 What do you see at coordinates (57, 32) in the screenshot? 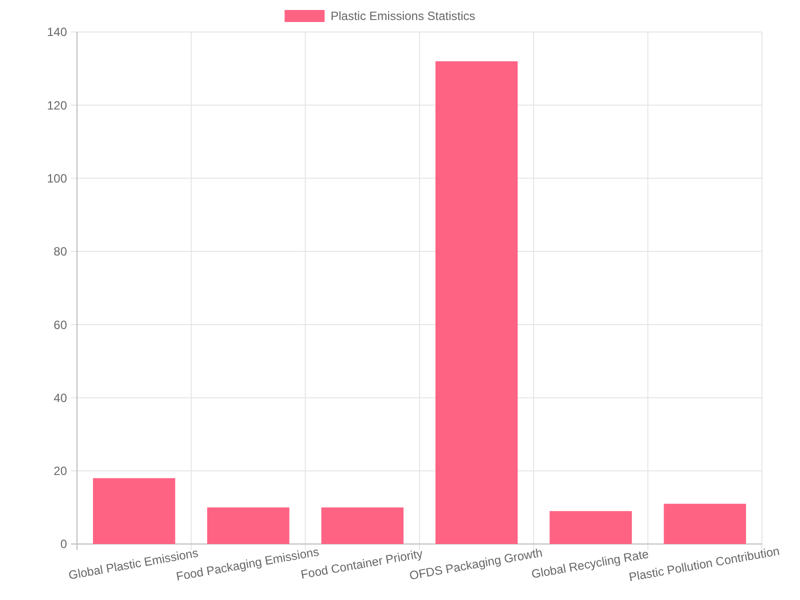
I see `y-tick-label: 140` at bounding box center [57, 32].